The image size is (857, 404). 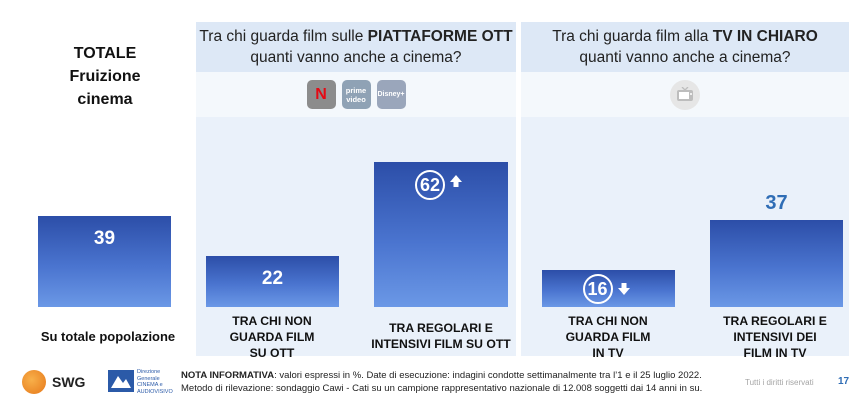 I want to click on bar-ott-non, so click(x=272, y=281).